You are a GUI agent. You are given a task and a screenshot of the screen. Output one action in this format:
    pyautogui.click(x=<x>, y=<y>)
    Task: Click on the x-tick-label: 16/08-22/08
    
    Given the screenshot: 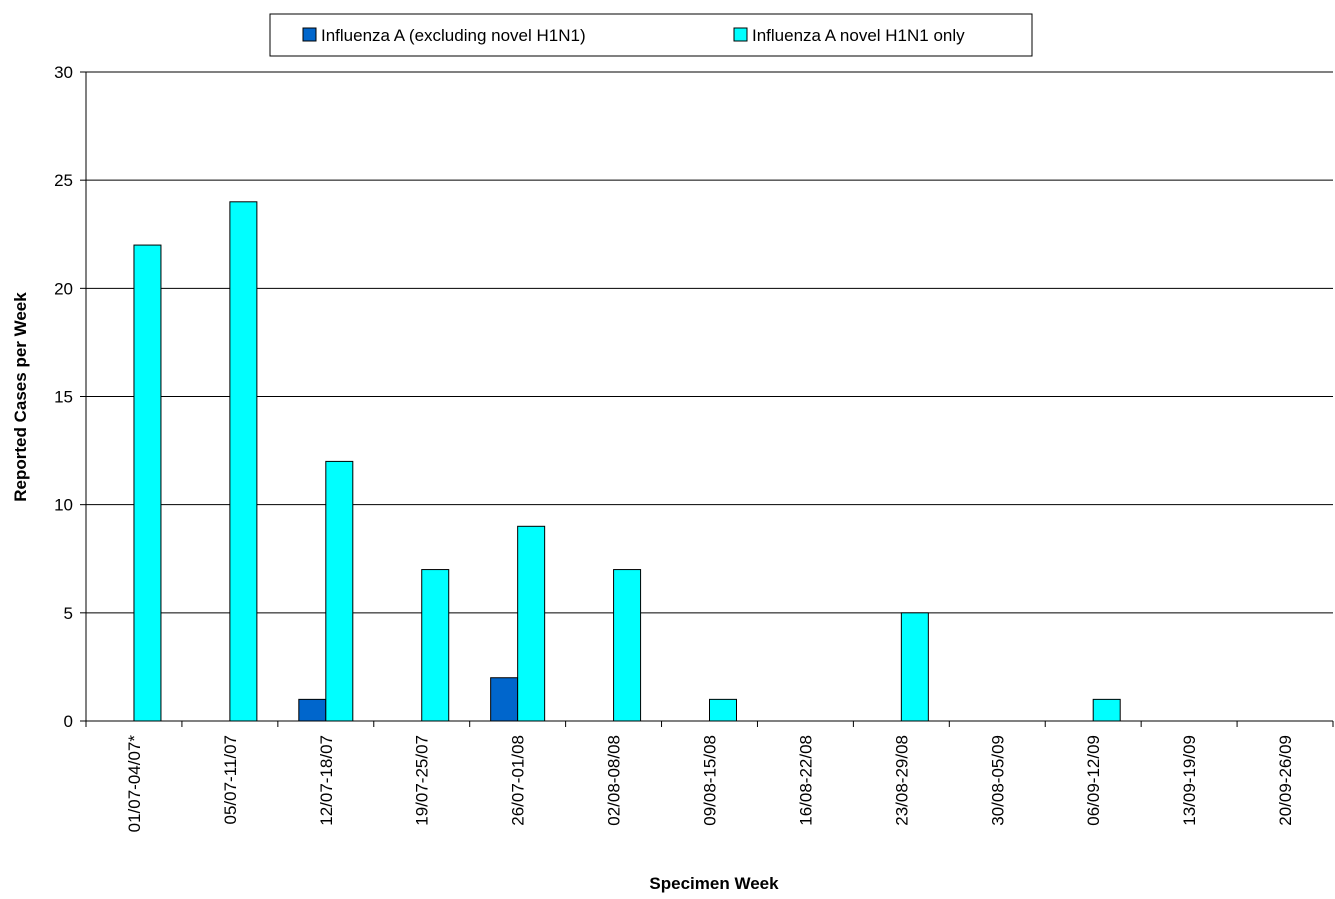 What is the action you would take?
    pyautogui.click(x=805, y=780)
    